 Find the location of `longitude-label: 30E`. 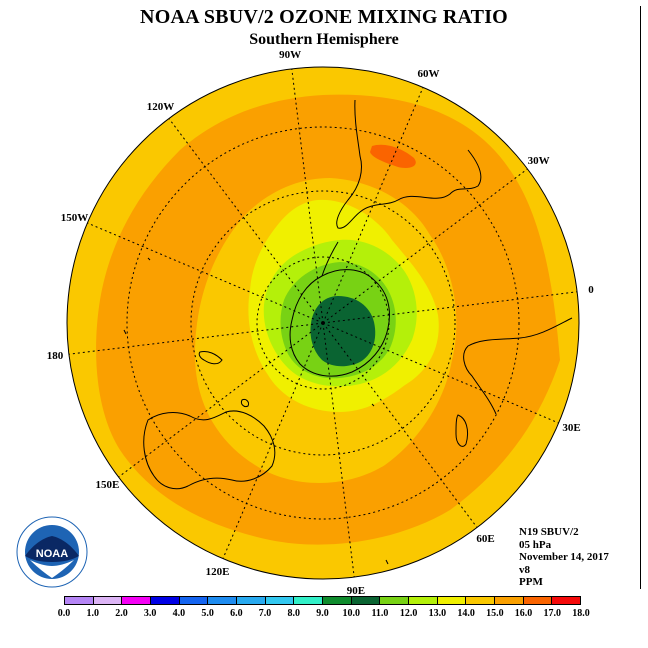

longitude-label: 30E is located at coordinates (571, 428).